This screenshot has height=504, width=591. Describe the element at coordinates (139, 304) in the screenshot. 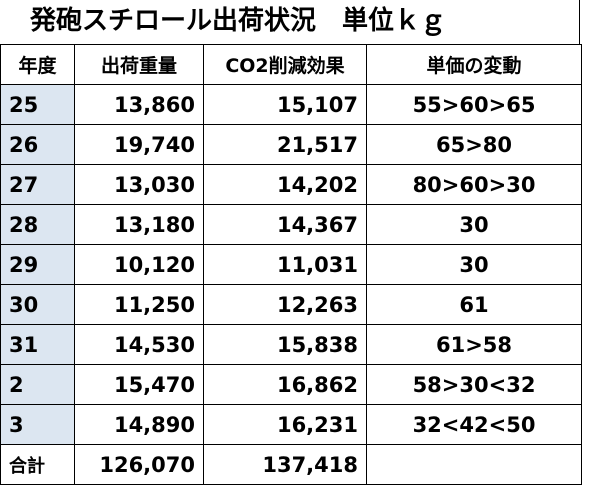

I see `cell: 11,250` at that location.